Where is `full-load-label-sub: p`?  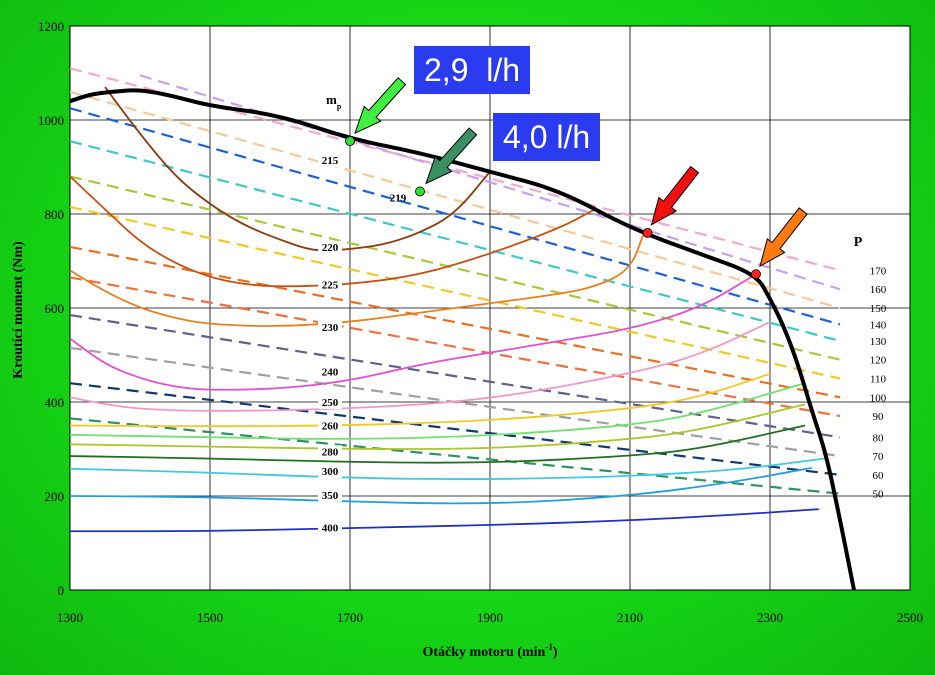
full-load-label-sub: p is located at coordinates (339, 106).